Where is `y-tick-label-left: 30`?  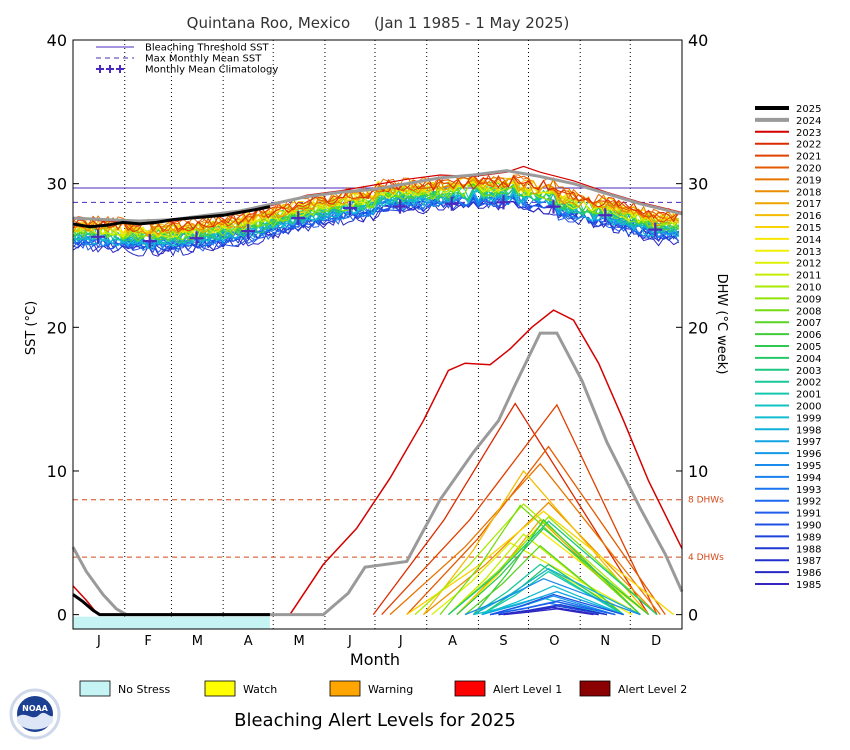
y-tick-label-left: 30 is located at coordinates (57, 184).